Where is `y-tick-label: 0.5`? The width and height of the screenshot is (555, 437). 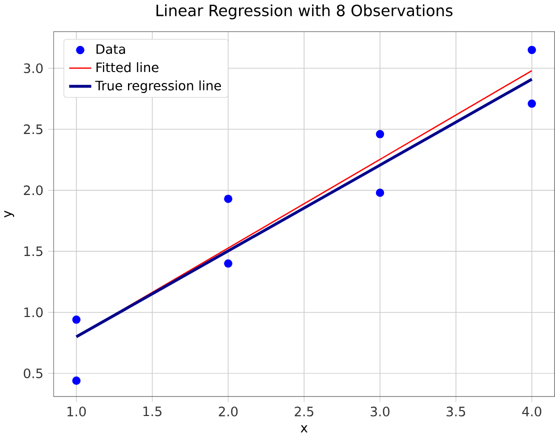 y-tick-label: 0.5 is located at coordinates (33, 373).